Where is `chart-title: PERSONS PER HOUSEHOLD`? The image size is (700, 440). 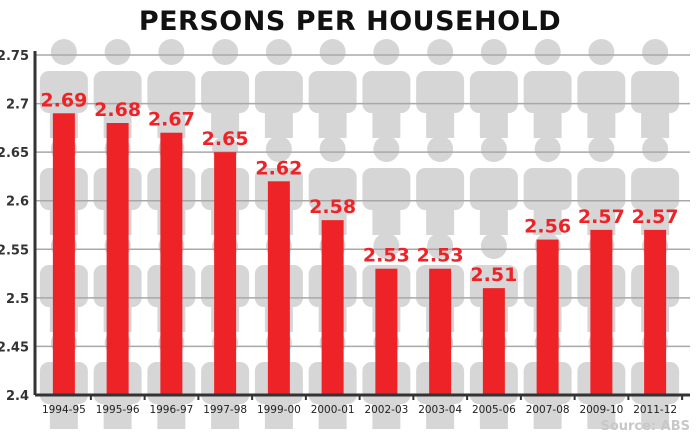 chart-title: PERSONS PER HOUSEHOLD is located at coordinates (350, 21).